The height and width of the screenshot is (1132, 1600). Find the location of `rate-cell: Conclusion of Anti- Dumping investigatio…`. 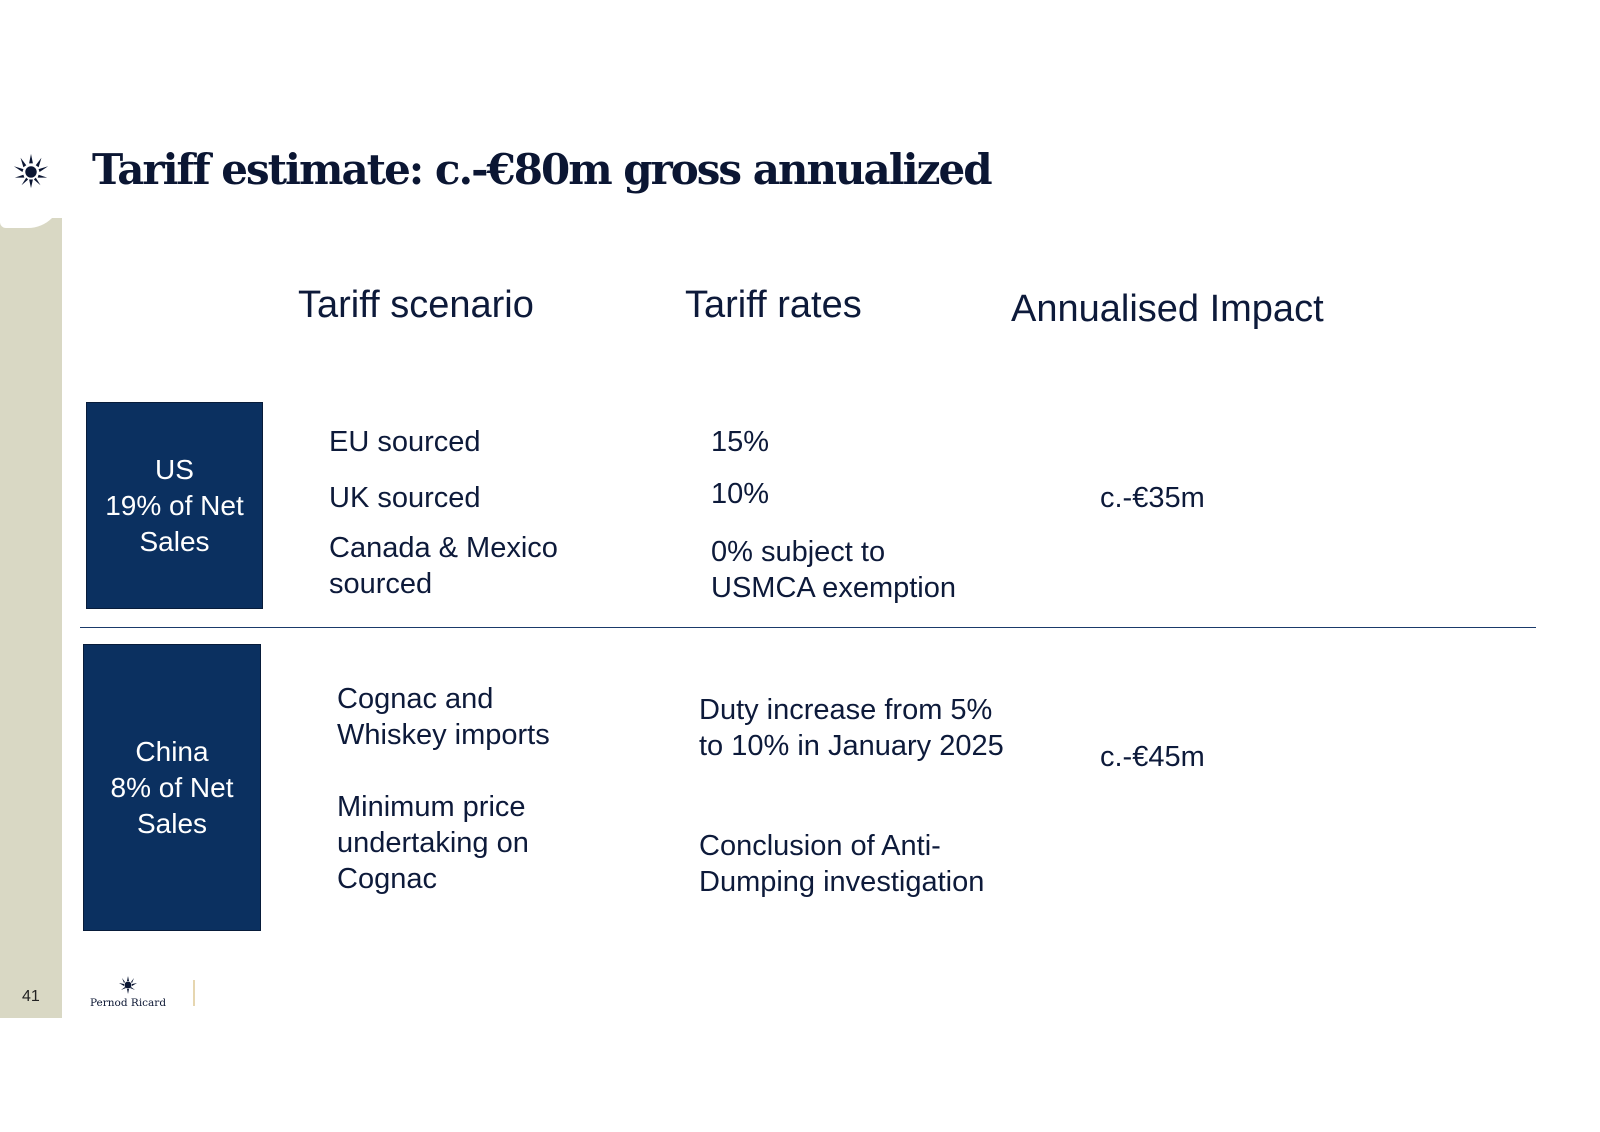

rate-cell: Conclusion of Anti- Dumping investigatio… is located at coordinates (842, 864).